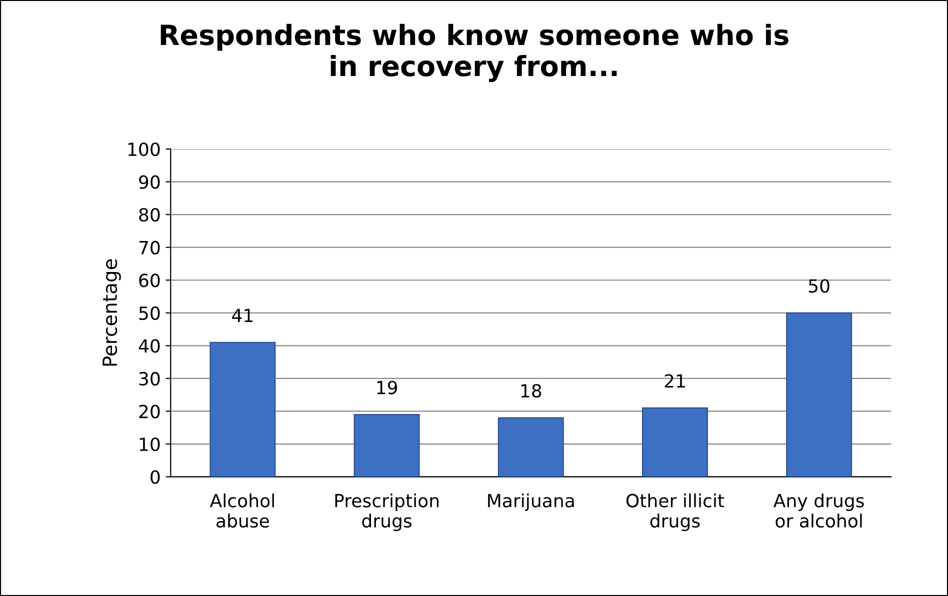 The width and height of the screenshot is (948, 596). Describe the element at coordinates (144, 149) in the screenshot. I see `y-tick-label: 100` at that location.